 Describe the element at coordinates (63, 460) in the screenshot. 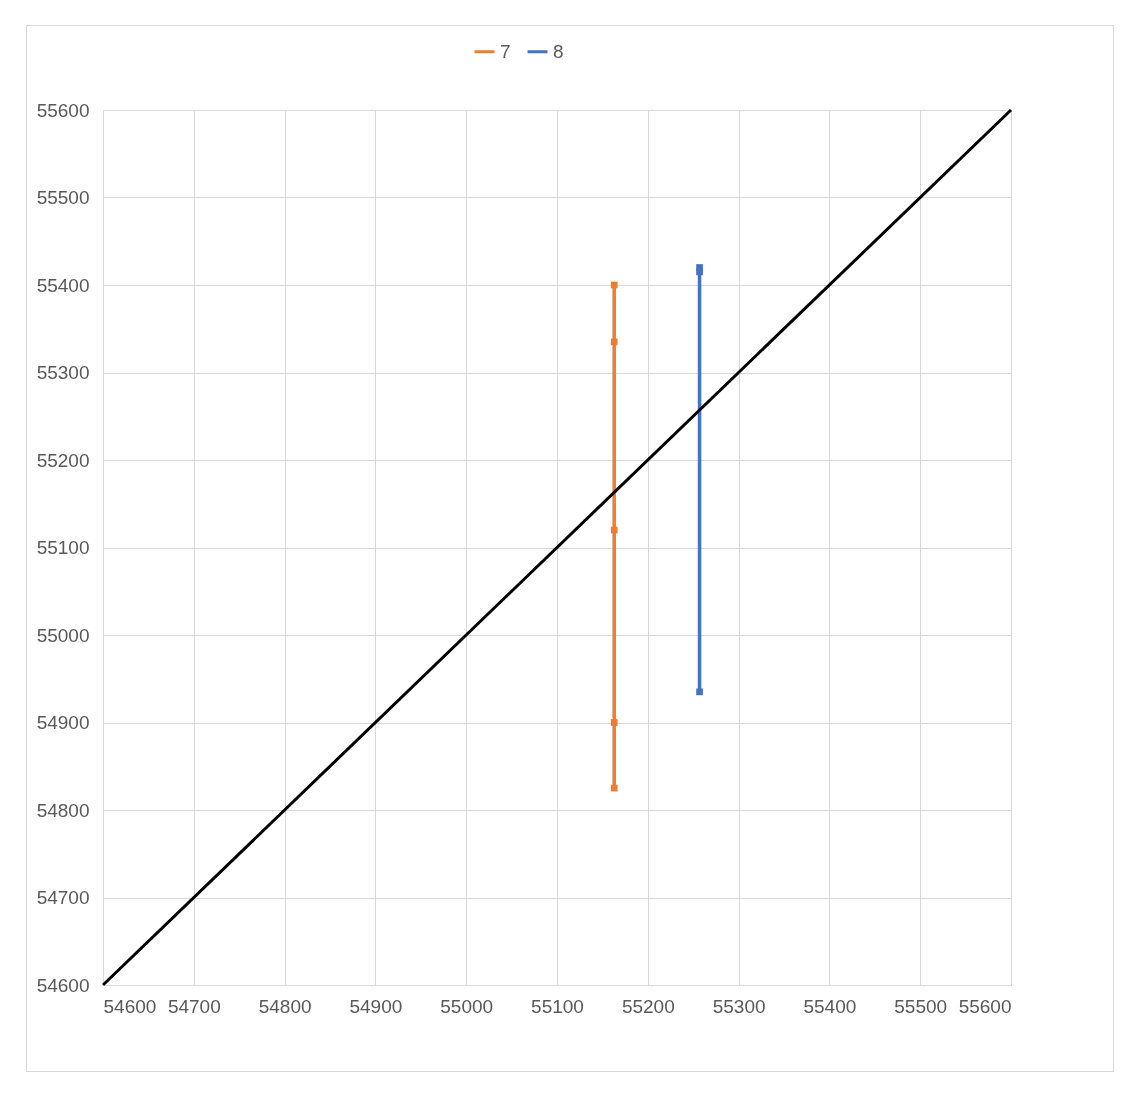

I see `y-tick-label: 55200` at that location.